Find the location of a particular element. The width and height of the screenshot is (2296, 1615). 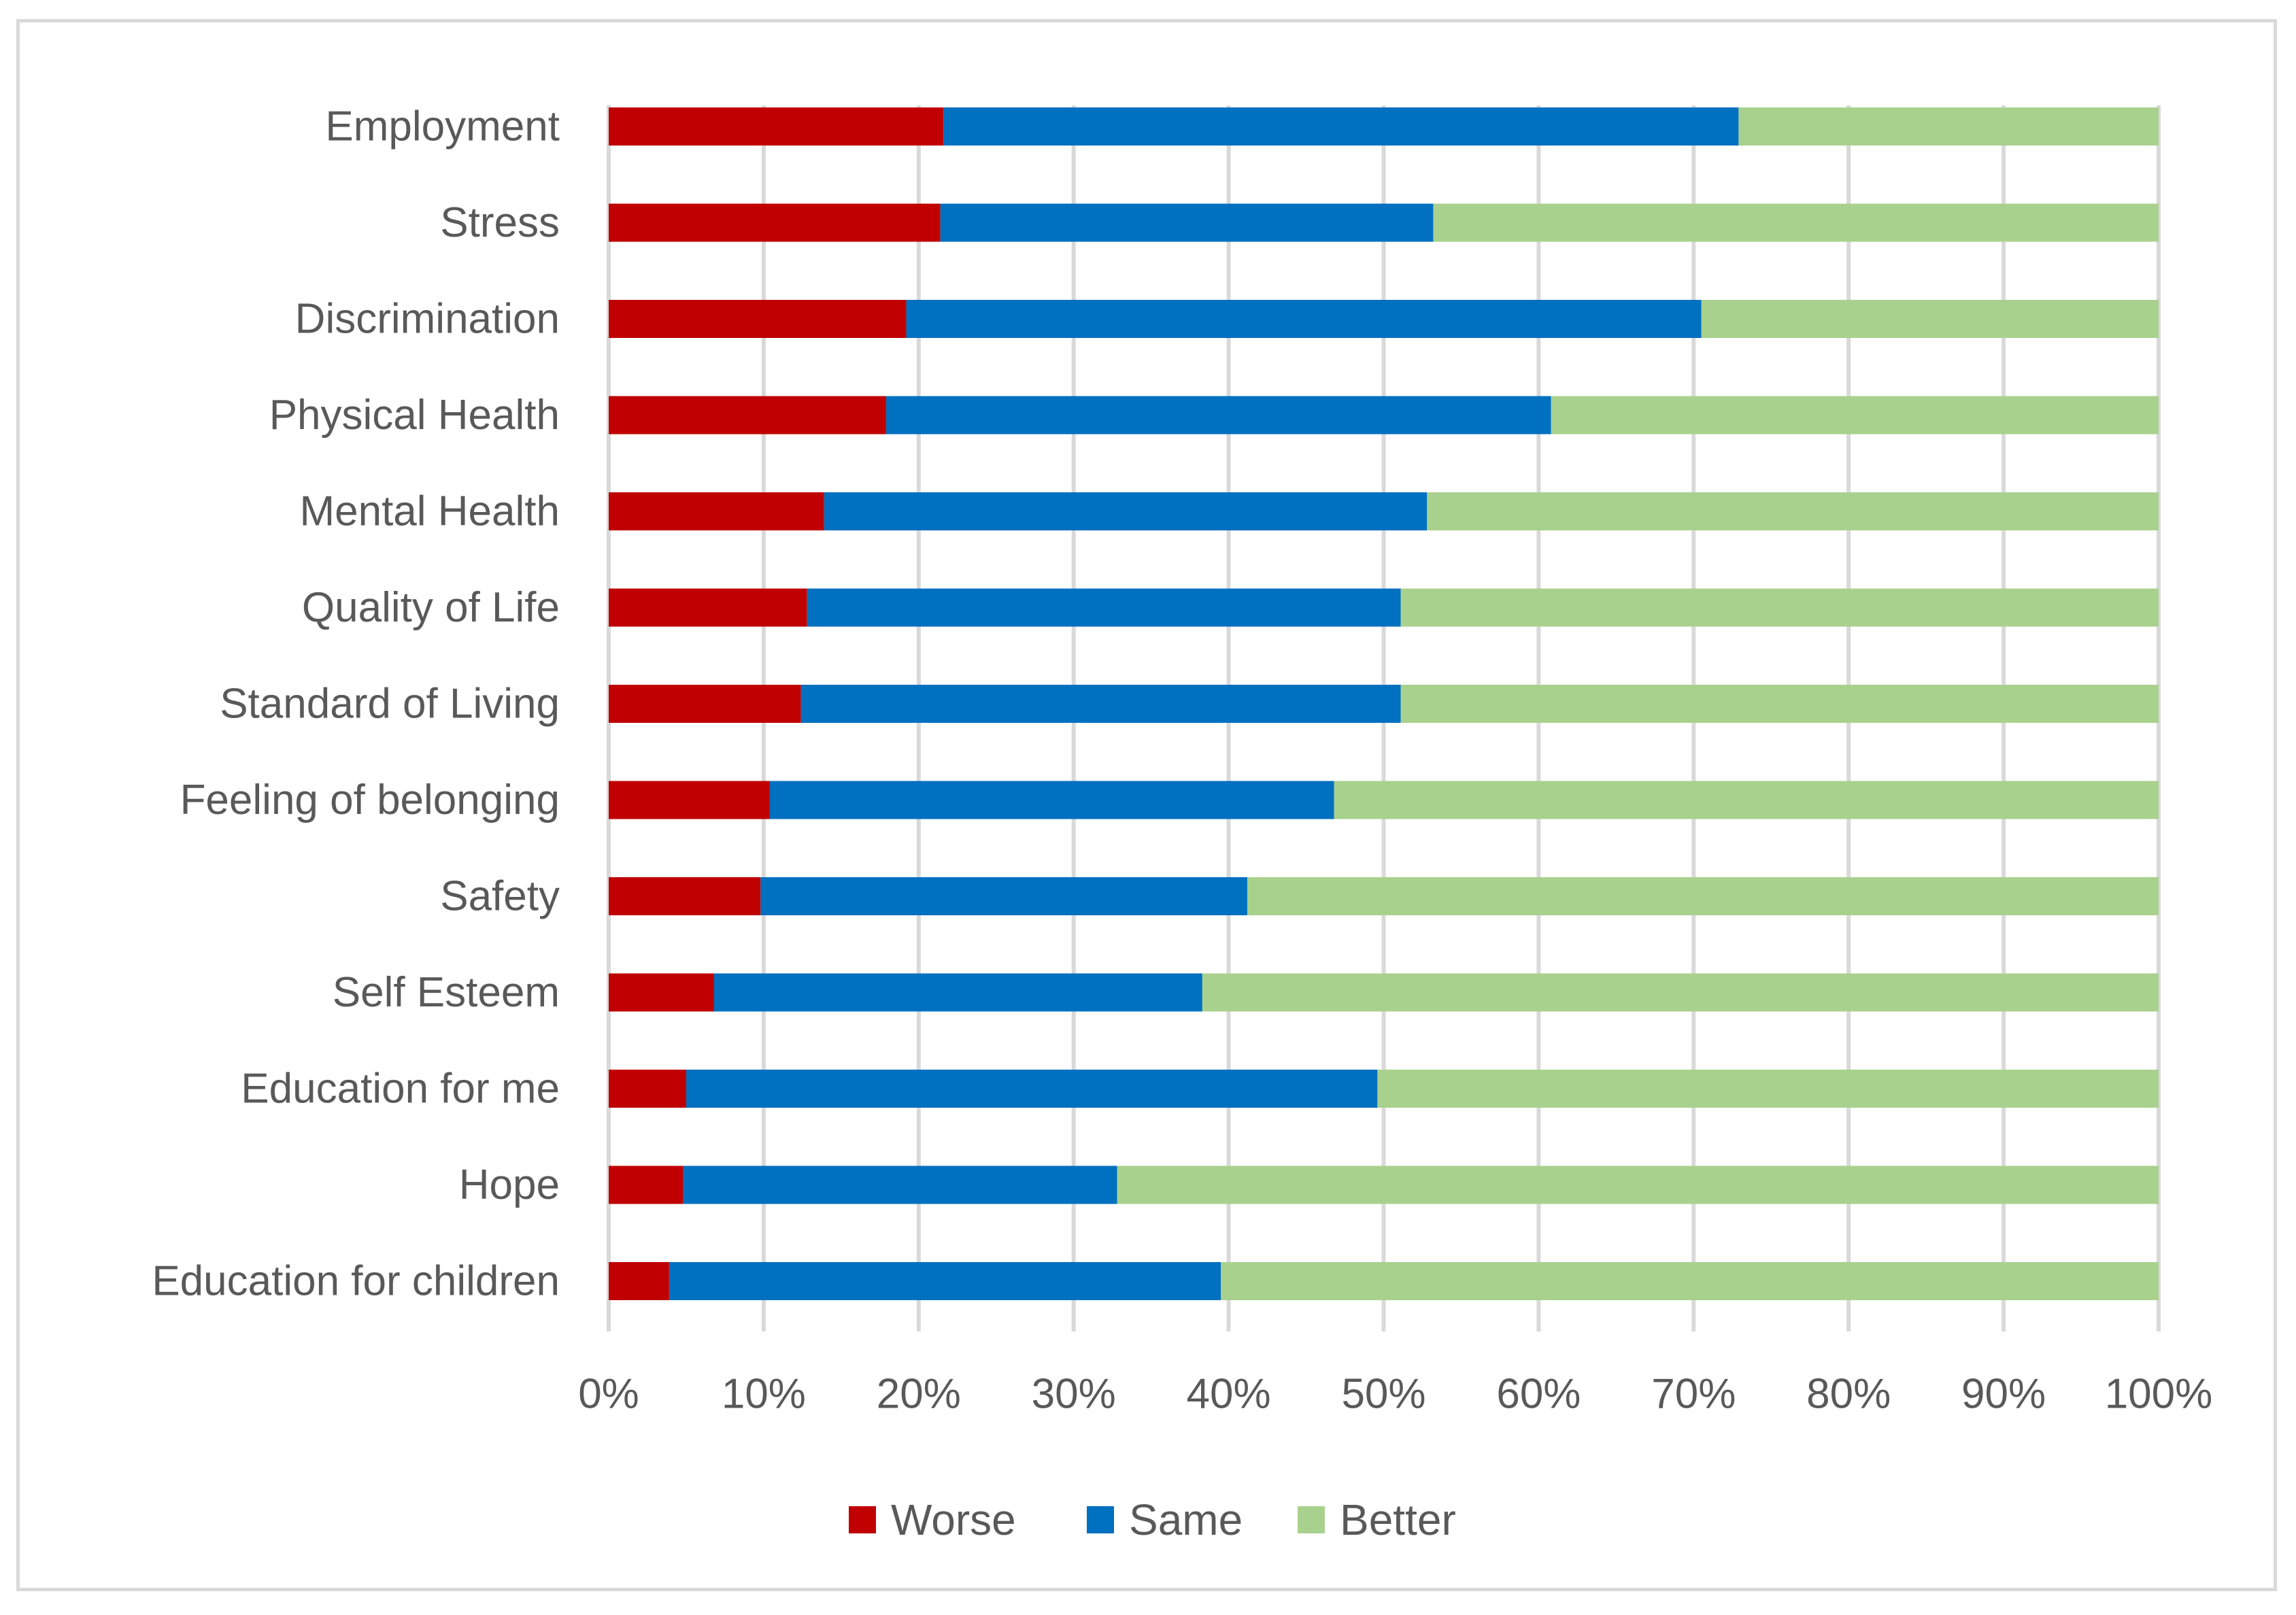

x-tick-label-10: 10% is located at coordinates (764, 1395).